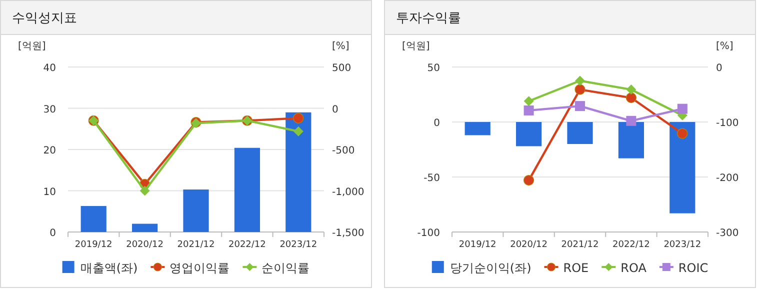  What do you see at coordinates (44, 18) in the screenshot?
I see `chart-title: 수익성지표` at bounding box center [44, 18].